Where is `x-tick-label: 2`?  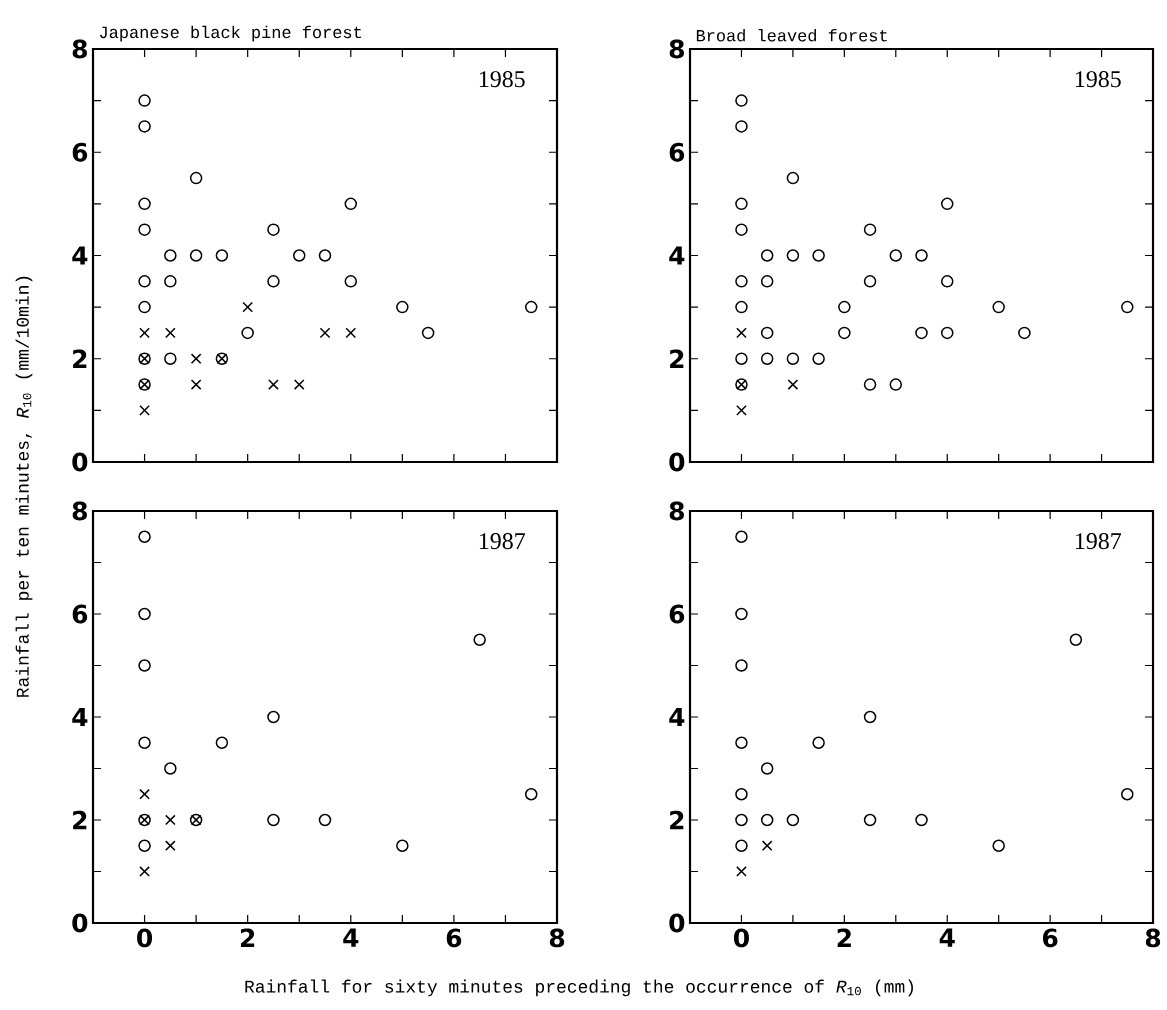
x-tick-label: 2 is located at coordinates (247, 937).